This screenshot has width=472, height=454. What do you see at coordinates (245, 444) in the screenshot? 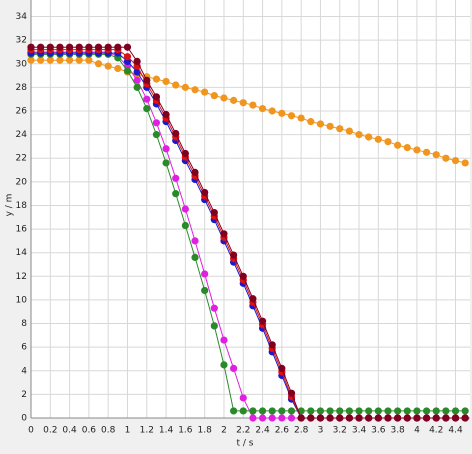
I see `x-axis-label: t / s` at bounding box center [245, 444].